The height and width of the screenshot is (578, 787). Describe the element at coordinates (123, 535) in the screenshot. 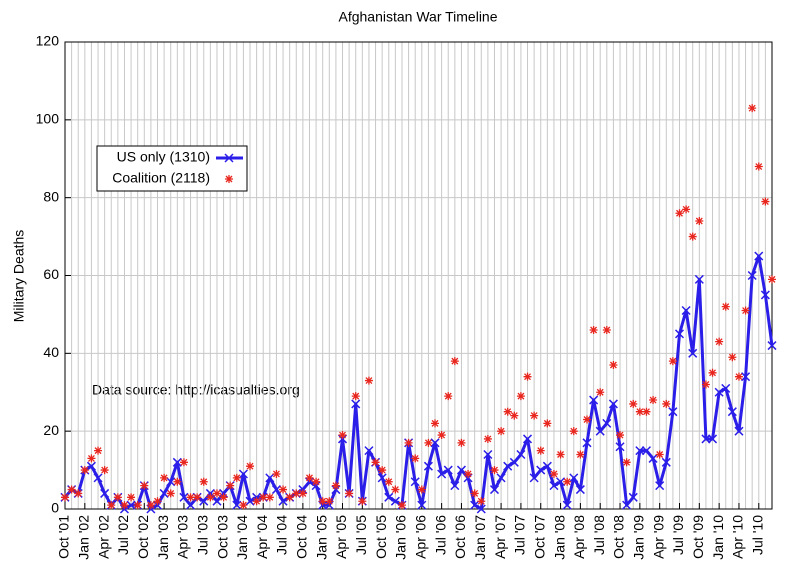

I see `x-tick-label: Jul '02` at that location.